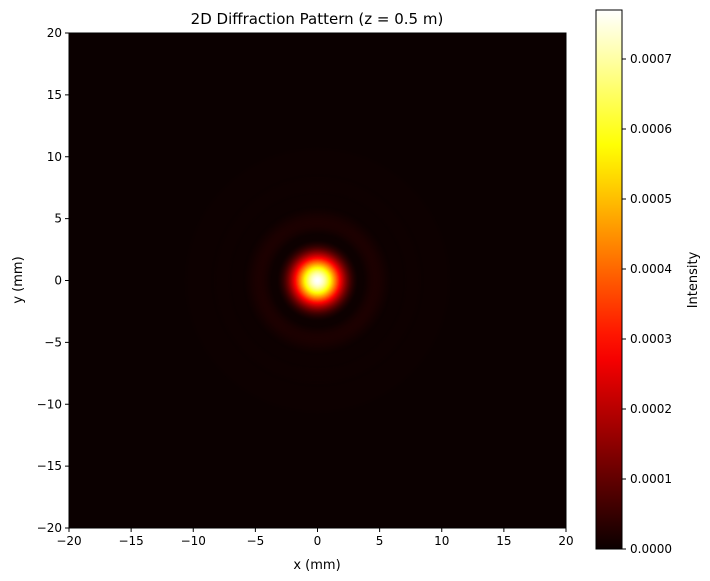 The image size is (710, 581). I want to click on colorbar-tick-label: 0.0006, so click(651, 129).